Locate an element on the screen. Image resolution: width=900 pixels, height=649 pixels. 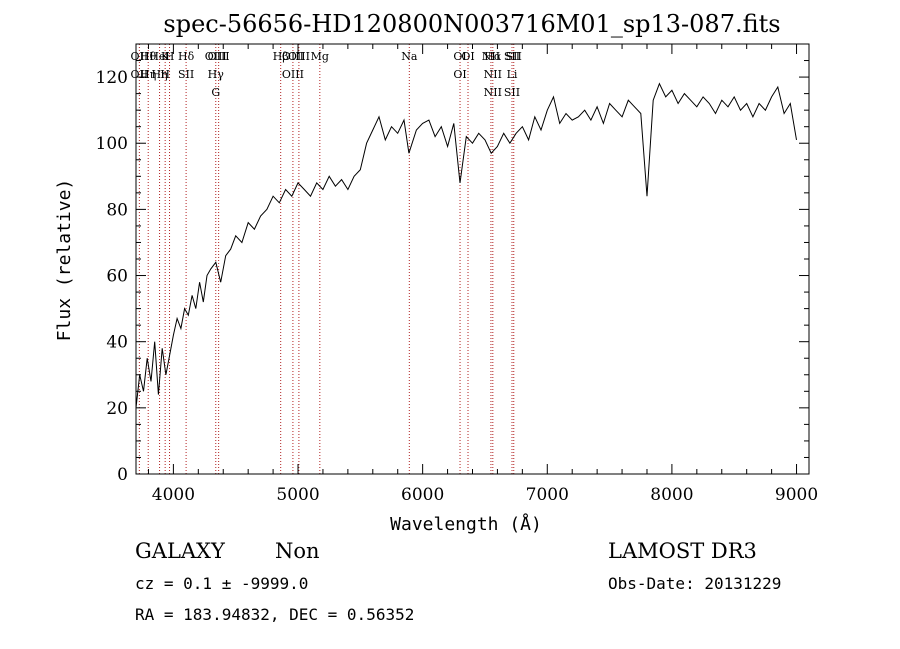
subclass-label: Non is located at coordinates (297, 551).